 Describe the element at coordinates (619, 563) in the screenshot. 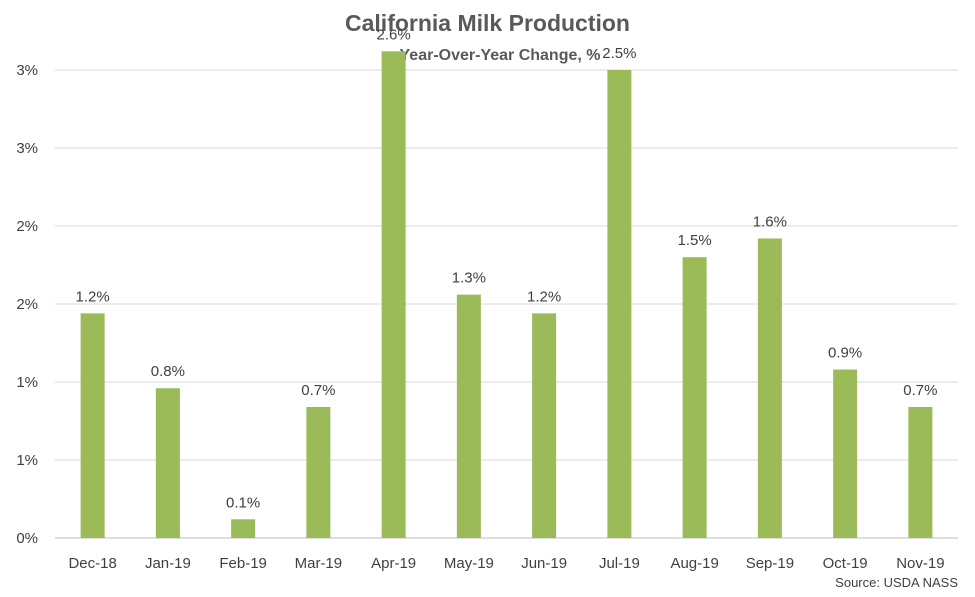

I see `x-tick-label: Jul-19` at that location.